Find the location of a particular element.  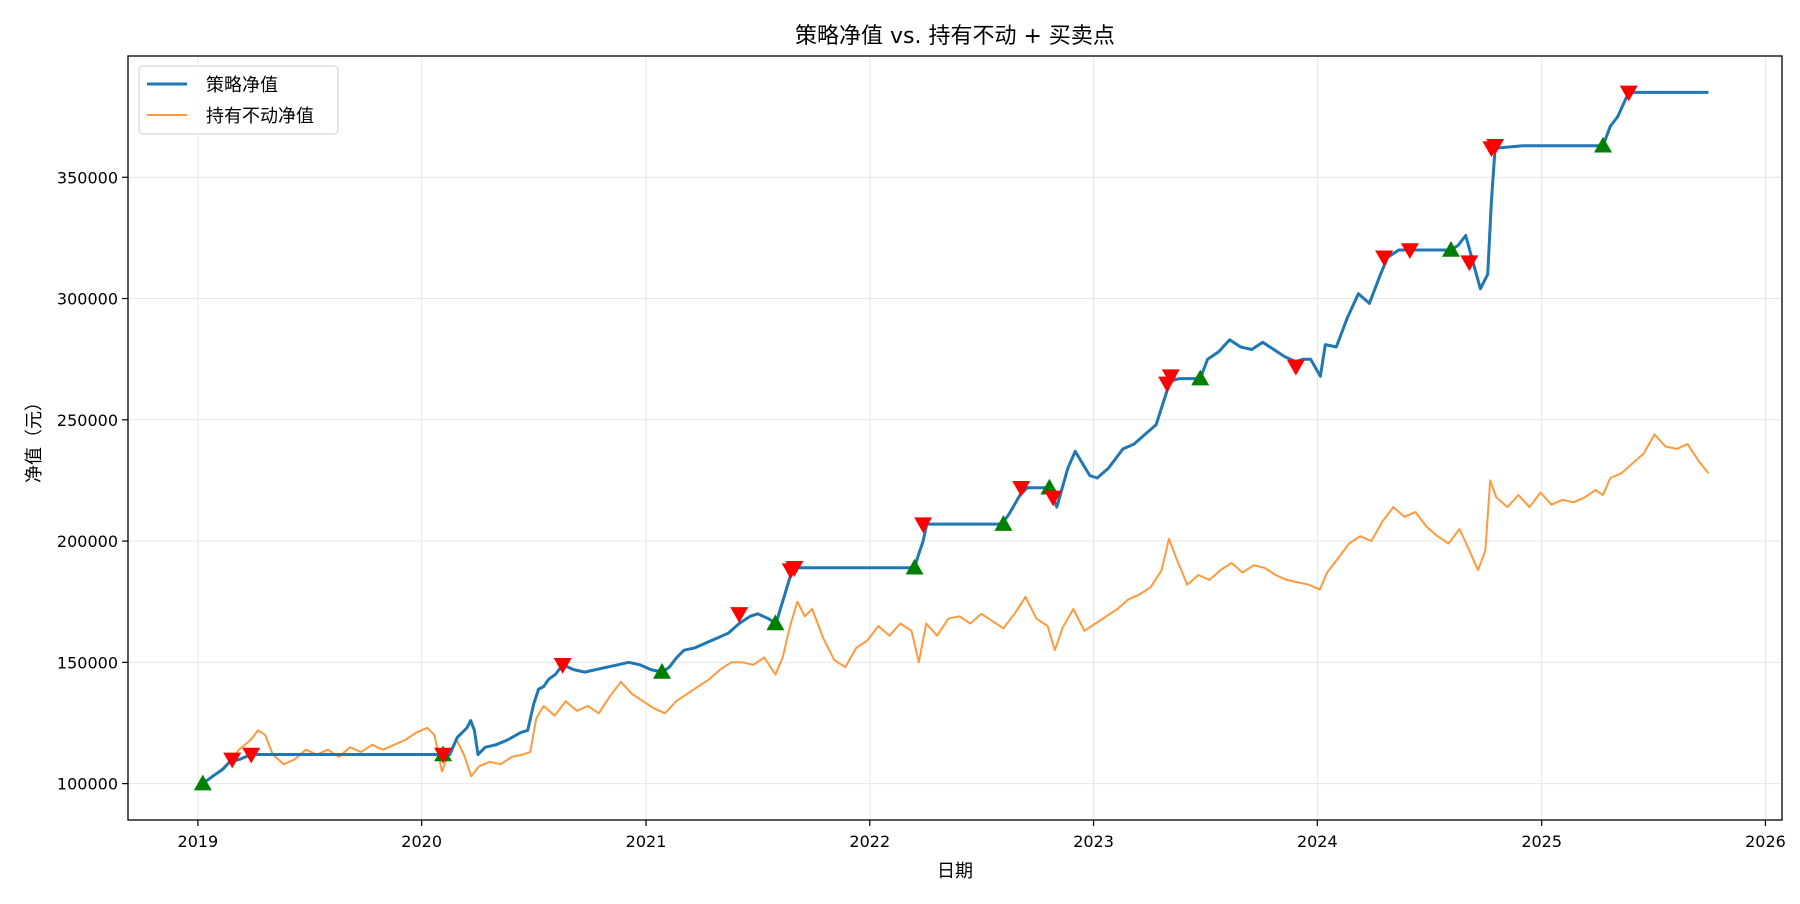

y-tick-label: 150000 is located at coordinates (87, 662).